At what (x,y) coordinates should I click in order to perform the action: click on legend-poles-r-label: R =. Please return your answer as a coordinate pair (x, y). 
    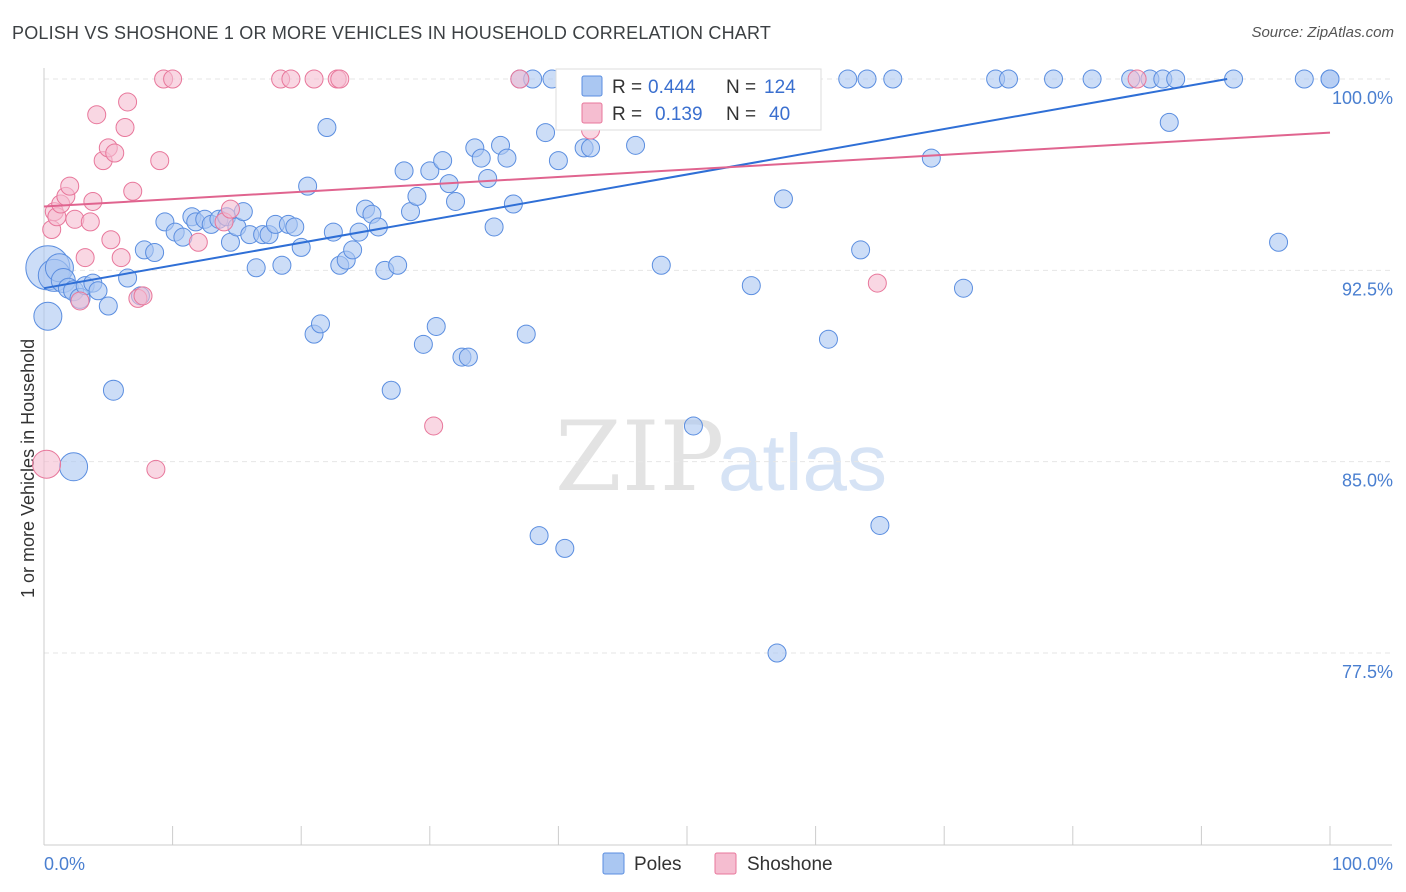
    Looking at the image, I should click on (627, 87).